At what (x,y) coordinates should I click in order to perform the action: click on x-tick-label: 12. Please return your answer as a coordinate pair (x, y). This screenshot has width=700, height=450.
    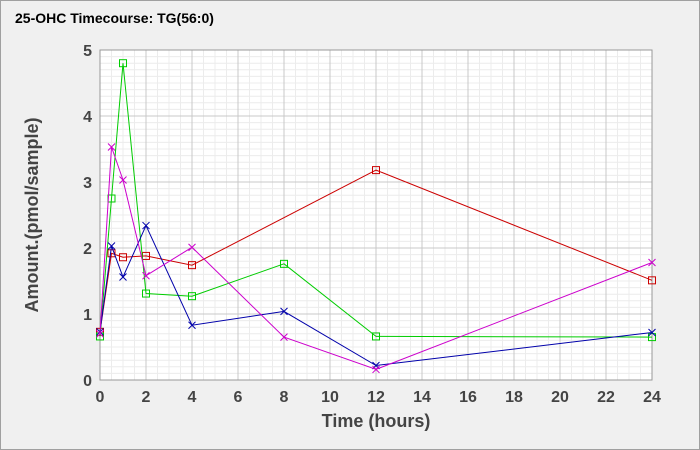
    Looking at the image, I should click on (376, 397).